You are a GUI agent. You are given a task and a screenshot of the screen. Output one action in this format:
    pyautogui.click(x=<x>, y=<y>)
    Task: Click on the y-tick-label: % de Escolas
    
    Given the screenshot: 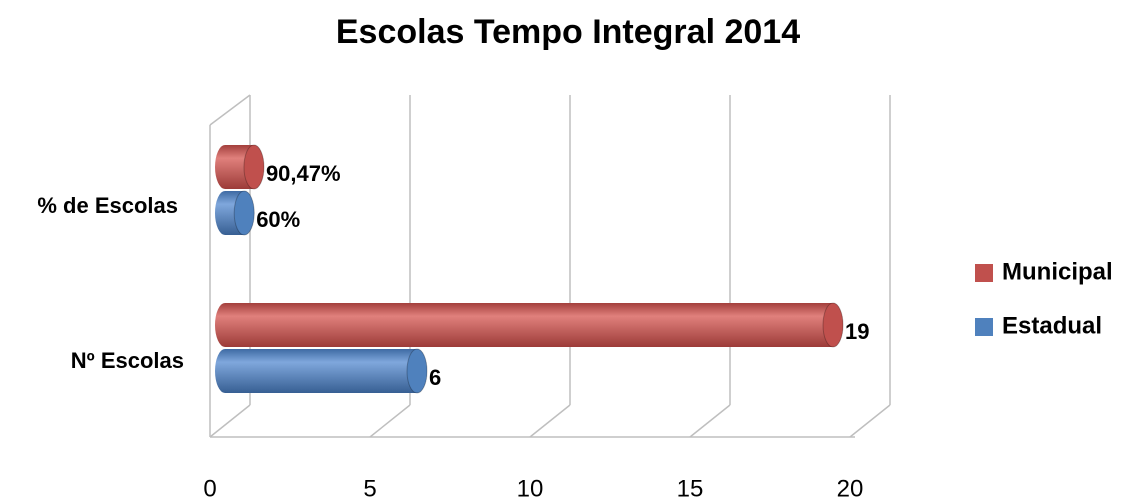 What is the action you would take?
    pyautogui.click(x=107, y=205)
    